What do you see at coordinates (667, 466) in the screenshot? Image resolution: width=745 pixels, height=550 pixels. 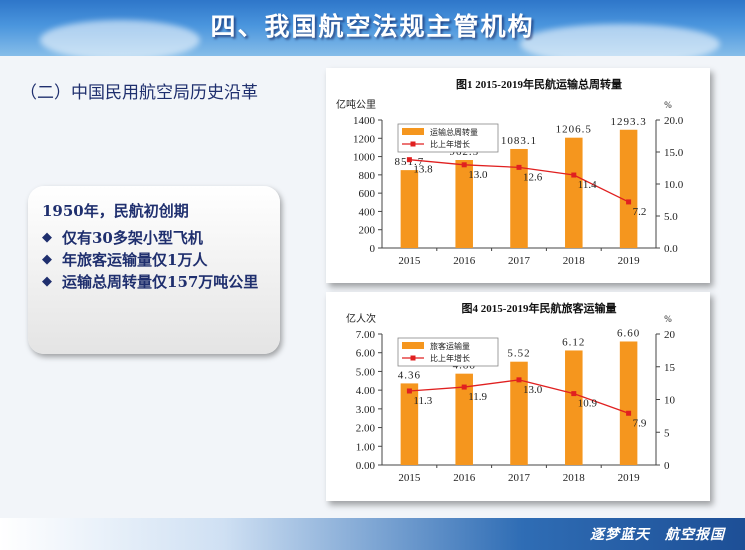 I see `y2-tick-label: 0` at bounding box center [667, 466].